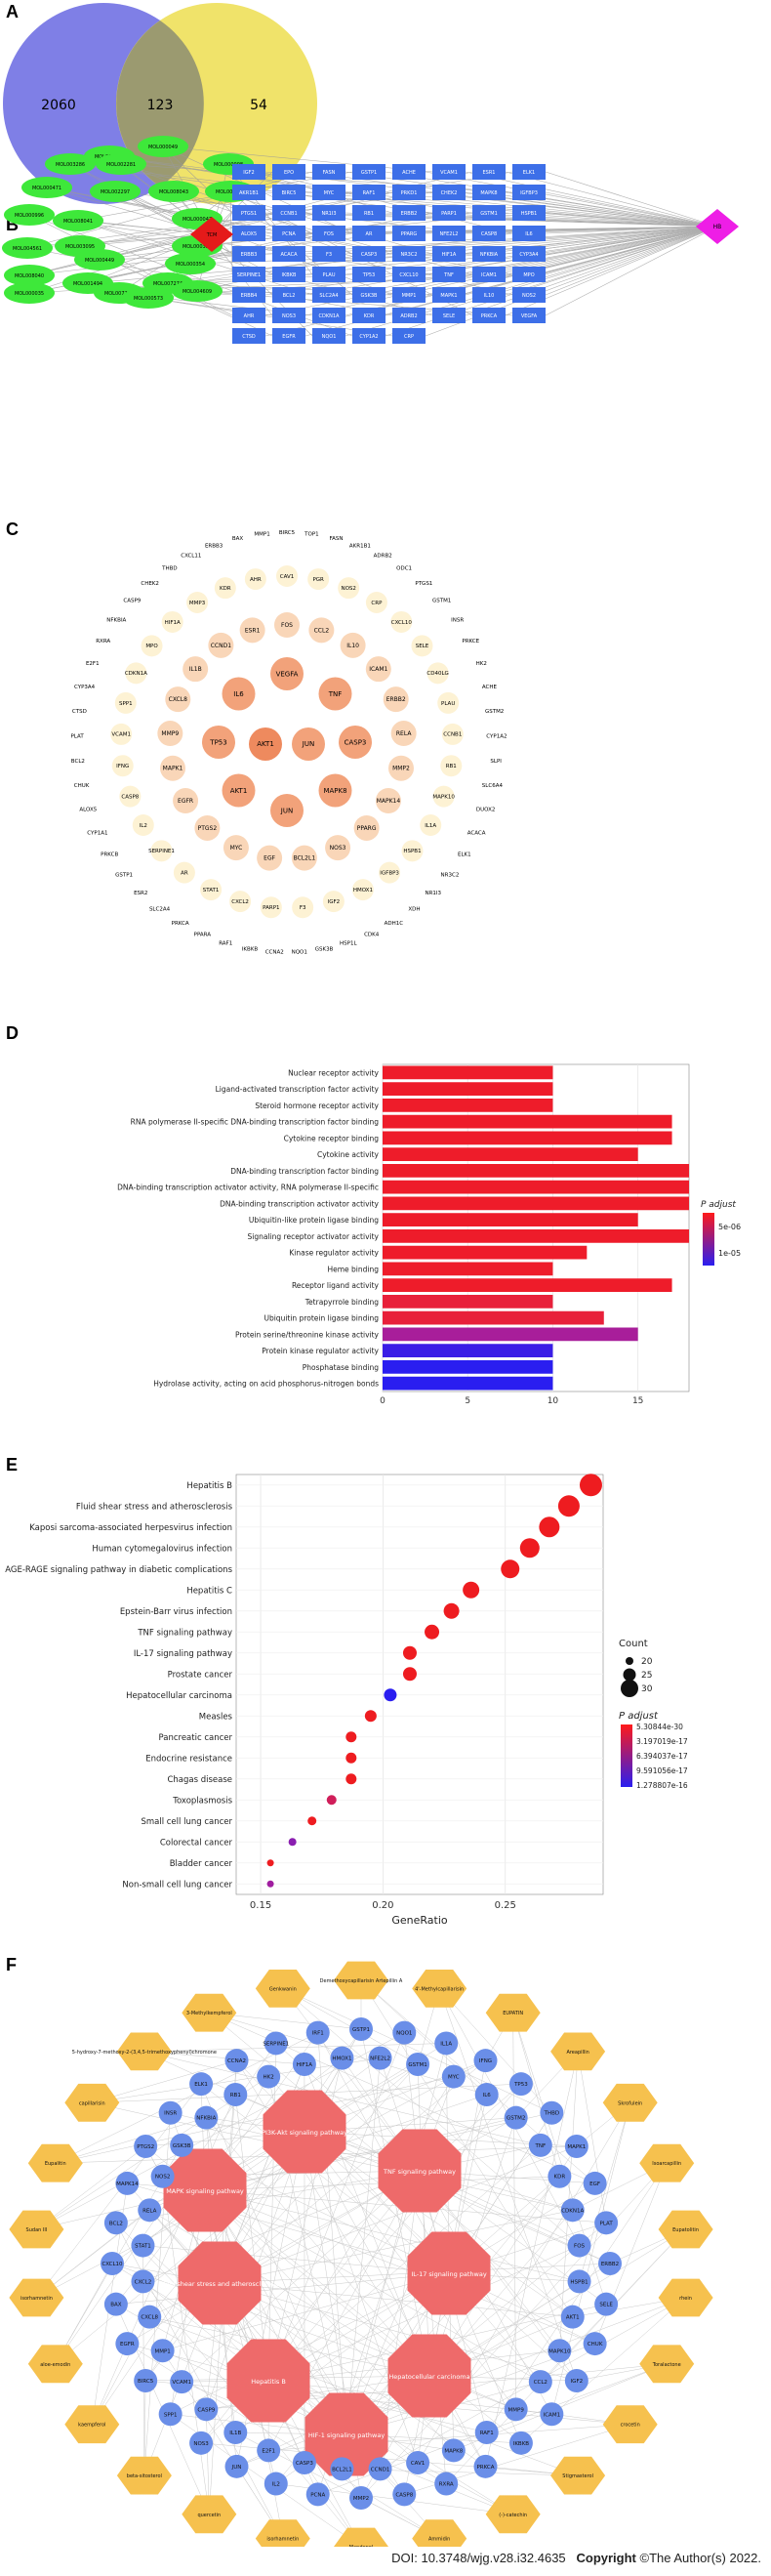 This screenshot has height=2576, width=771. Describe the element at coordinates (249, 214) in the screenshot. I see `target-label: PTGS1` at that location.